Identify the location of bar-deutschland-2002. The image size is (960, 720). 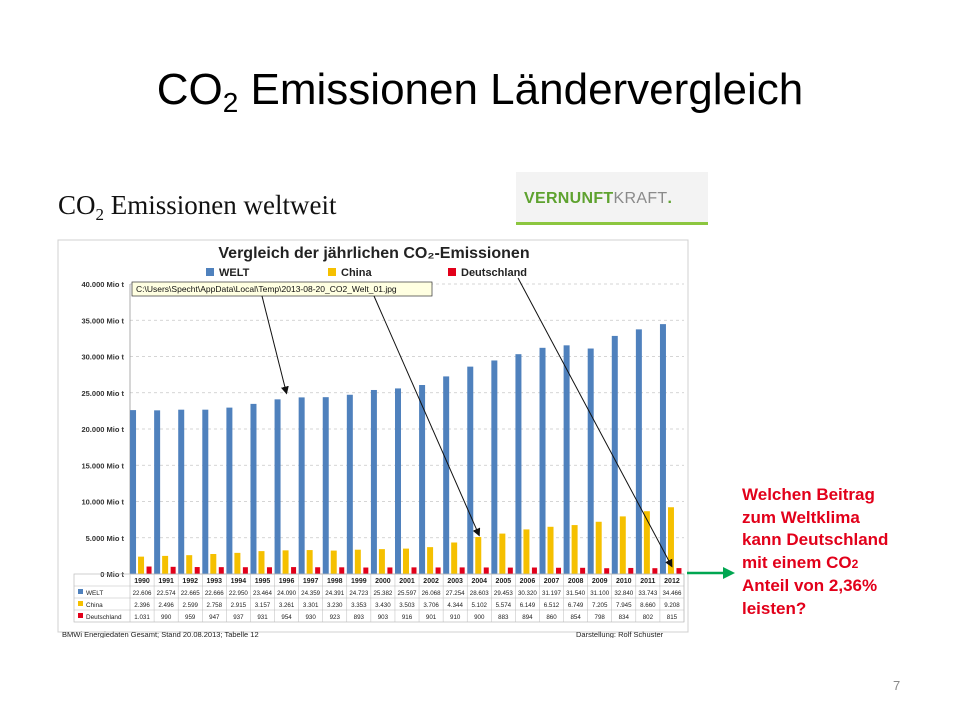
(438, 570).